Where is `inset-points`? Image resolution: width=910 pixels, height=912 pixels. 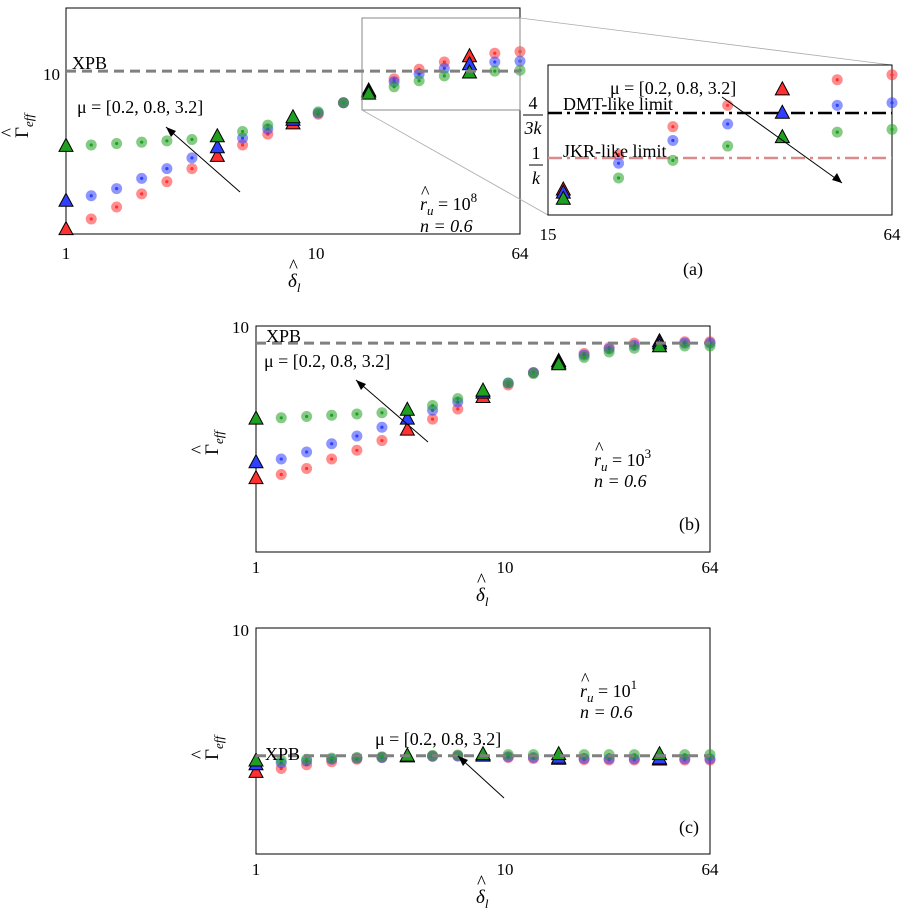 inset-points is located at coordinates (726, 137).